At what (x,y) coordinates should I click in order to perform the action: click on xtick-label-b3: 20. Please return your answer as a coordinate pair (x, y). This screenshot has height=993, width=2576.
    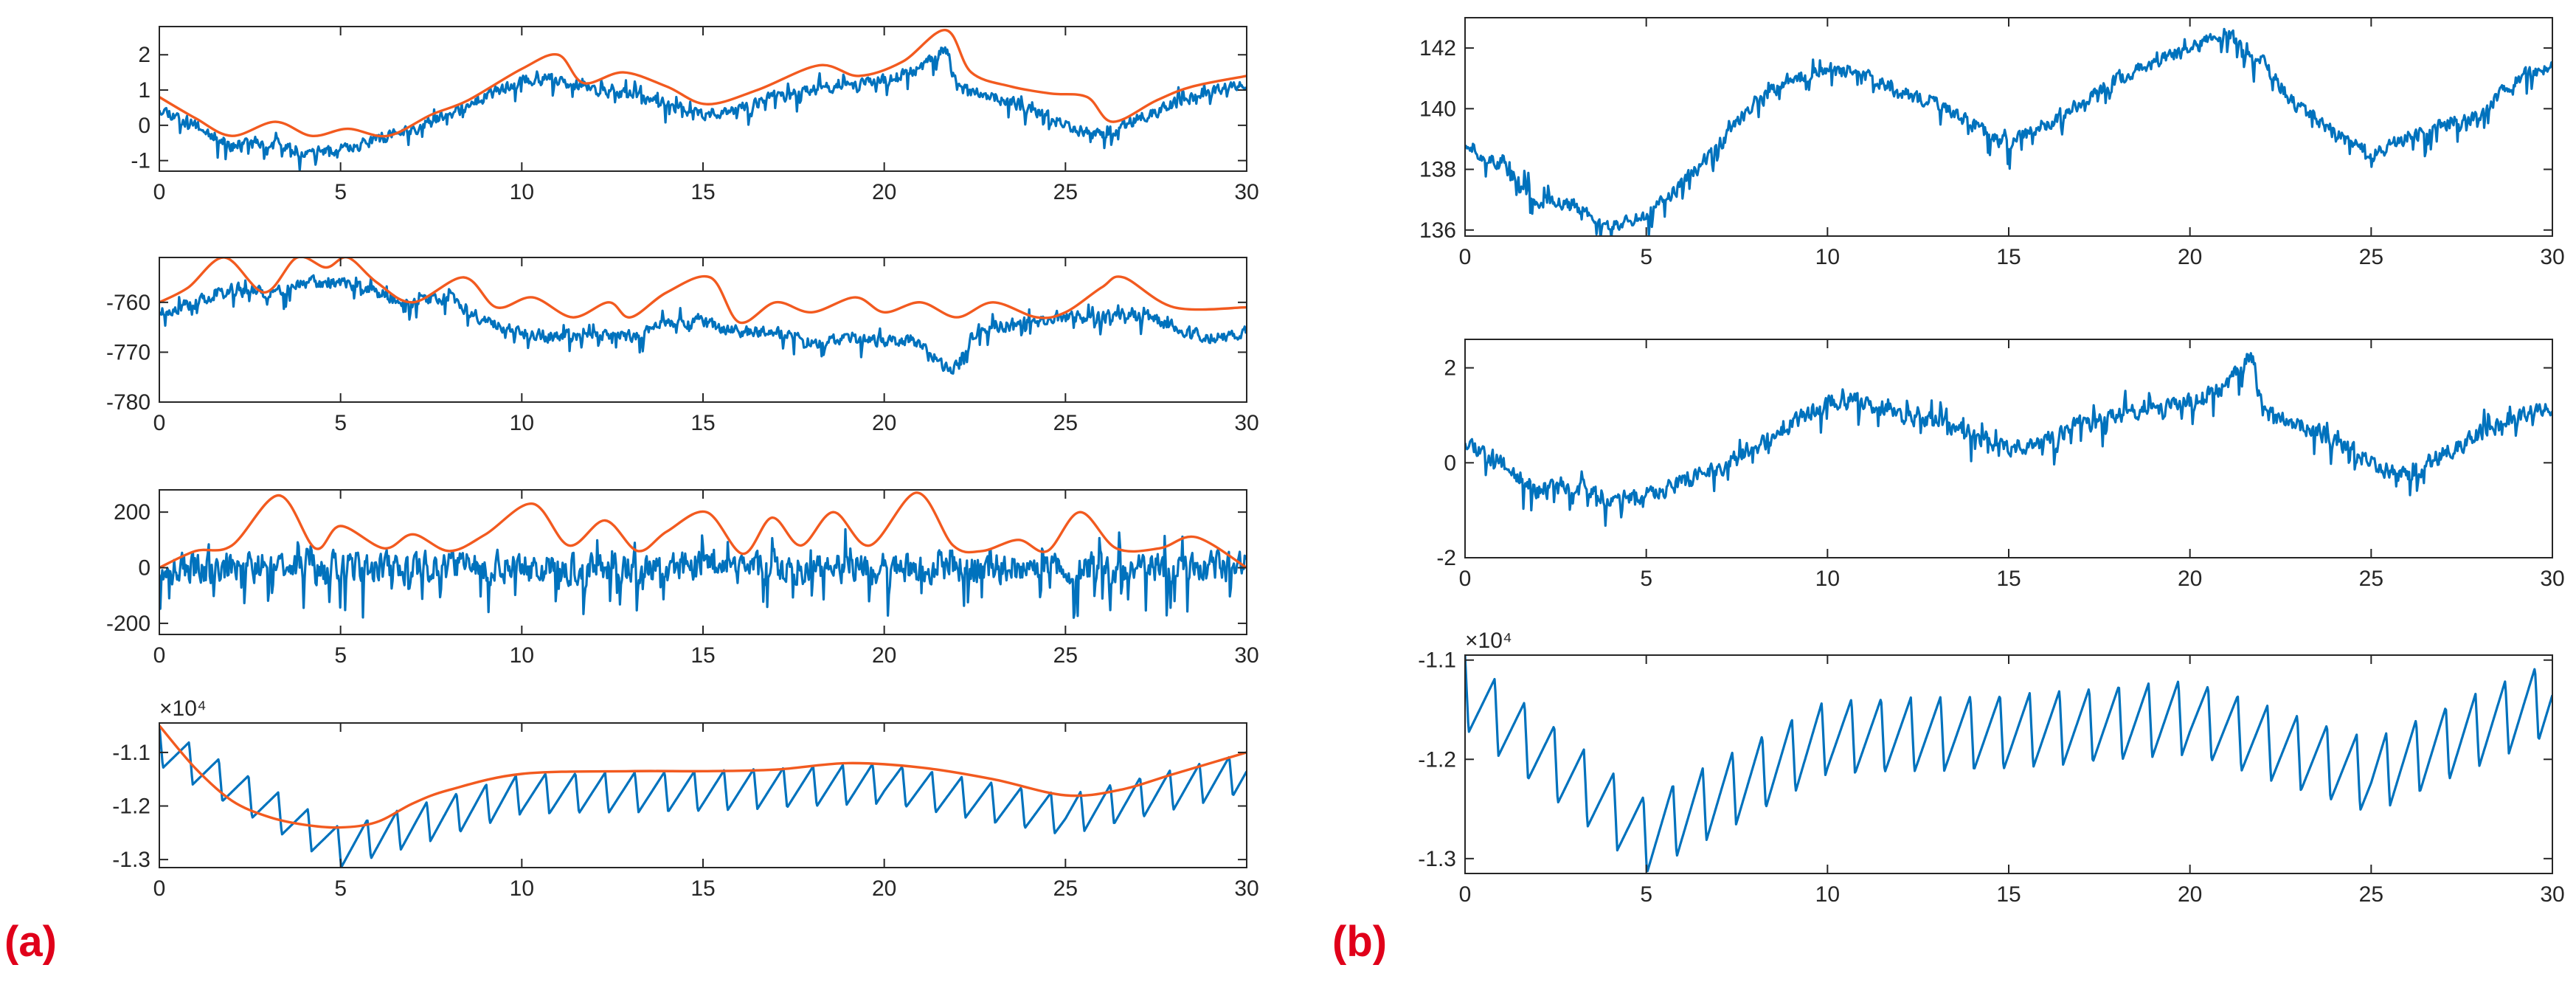
    Looking at the image, I should click on (2190, 894).